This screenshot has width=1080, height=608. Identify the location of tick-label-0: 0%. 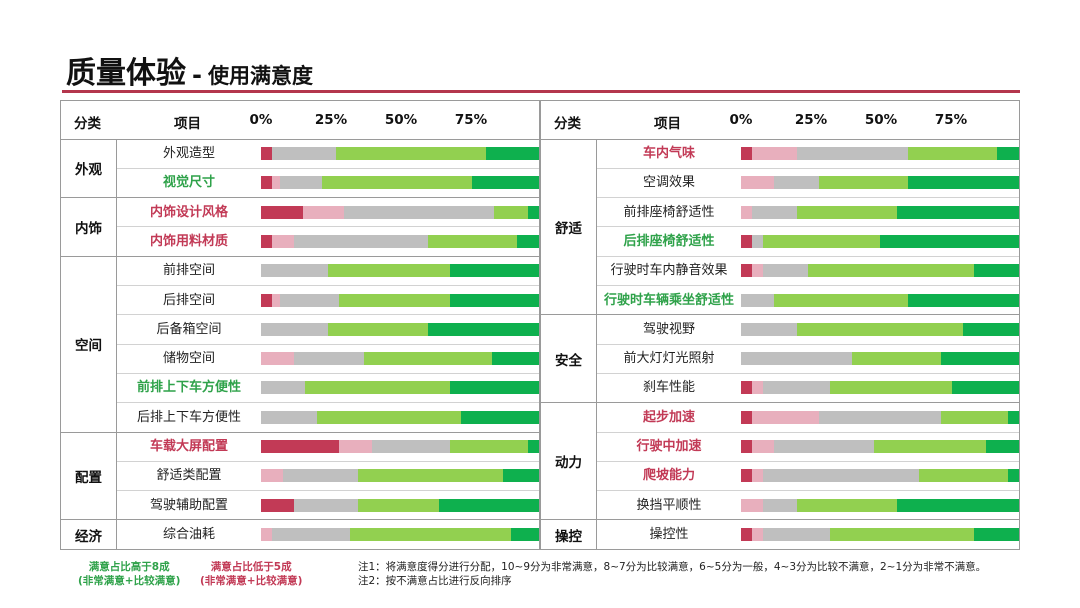
(261, 120).